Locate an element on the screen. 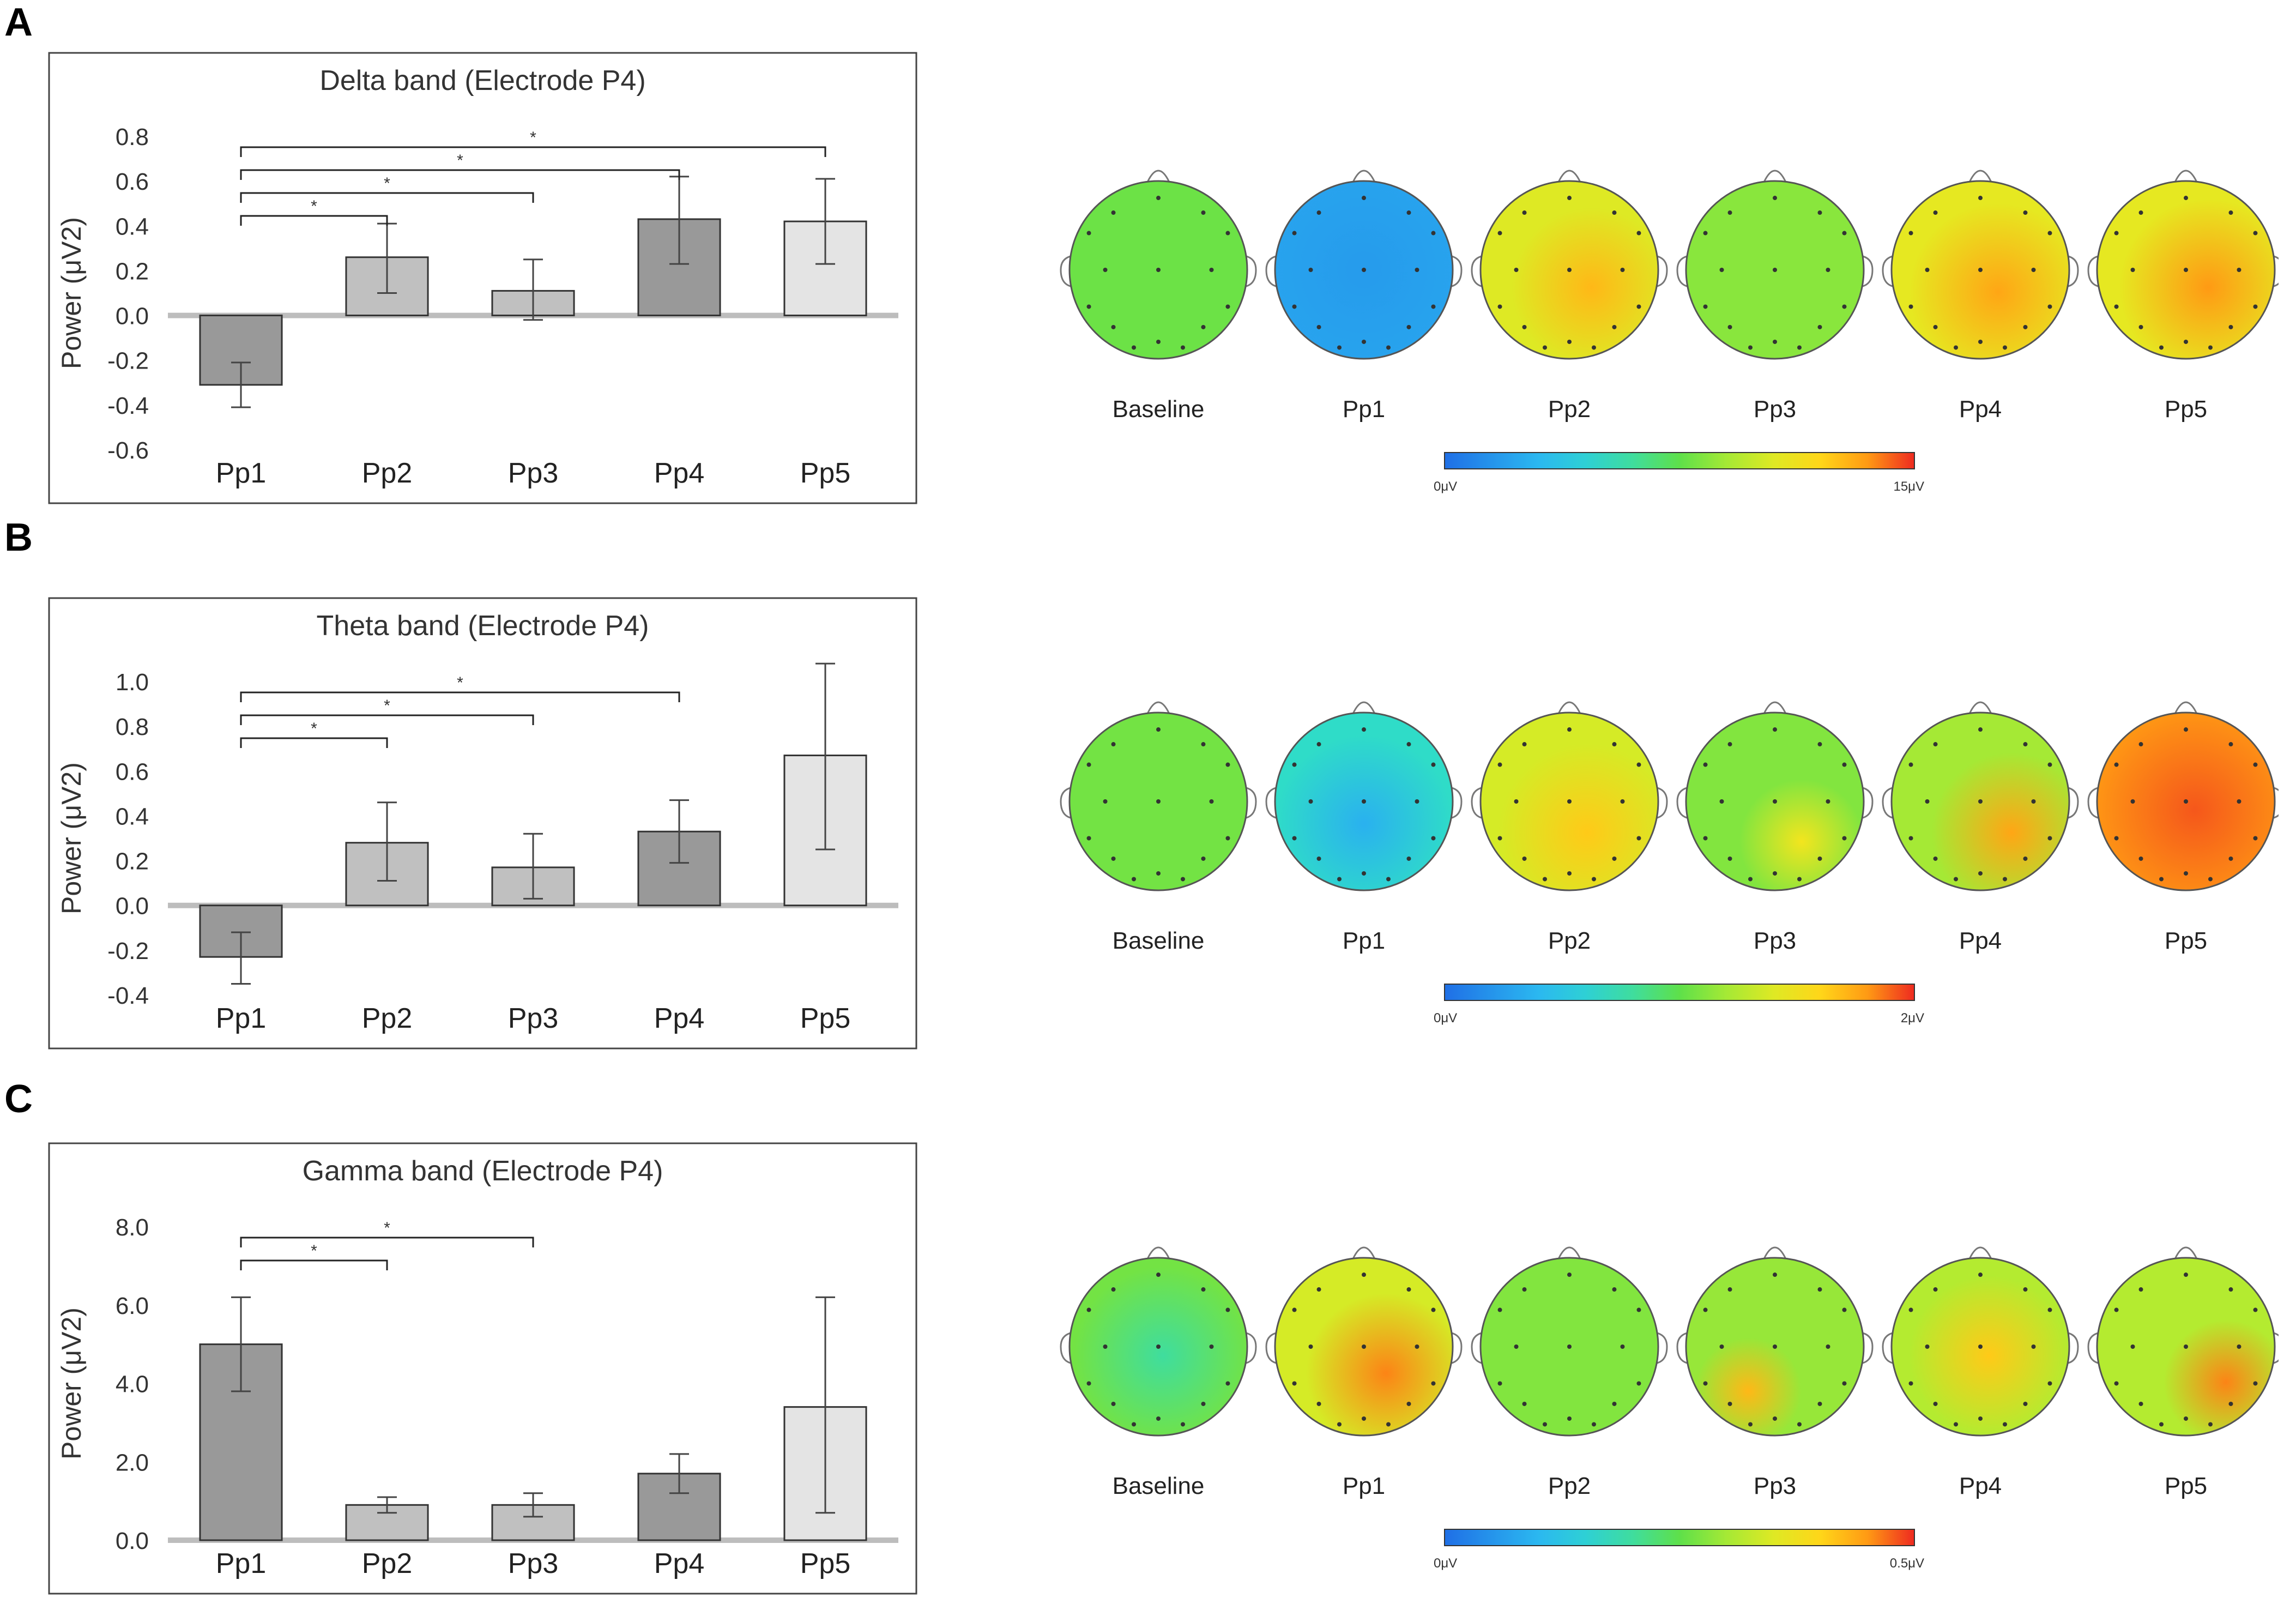 The height and width of the screenshot is (1604, 2296). y-tick-label: 8.0 is located at coordinates (132, 1227).